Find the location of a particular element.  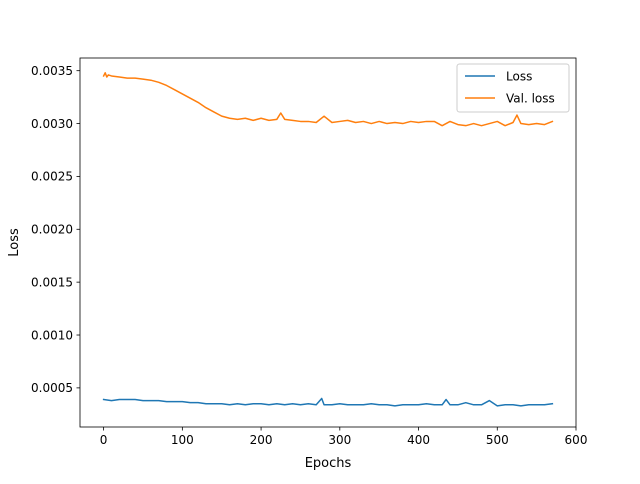

x-tick-label: 0 is located at coordinates (104, 440).